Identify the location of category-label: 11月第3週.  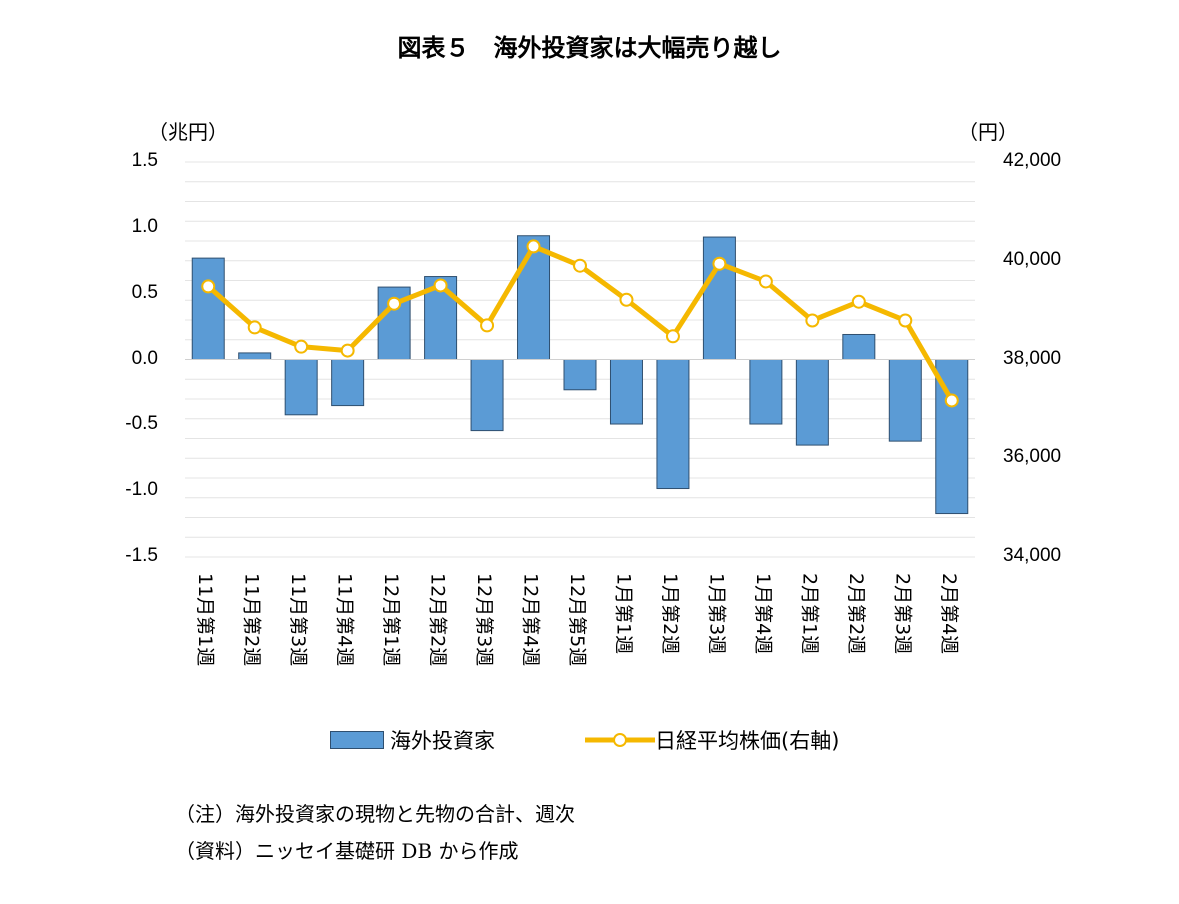
(298, 620).